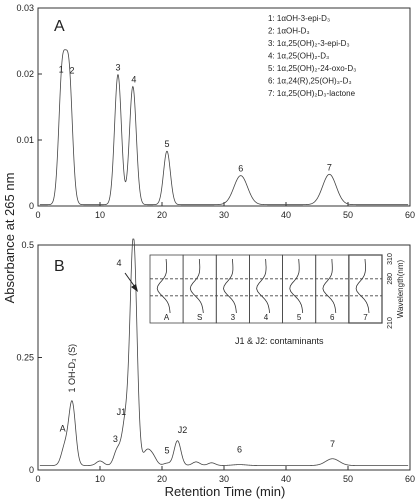 The height and width of the screenshot is (500, 417). I want to click on wavelength-tick-label: 280, so click(390, 279).